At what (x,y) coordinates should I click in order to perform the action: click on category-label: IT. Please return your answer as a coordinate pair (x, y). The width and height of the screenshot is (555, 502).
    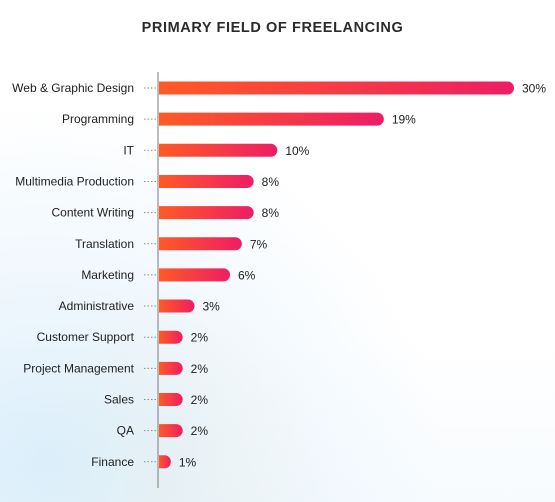
    Looking at the image, I should click on (128, 150).